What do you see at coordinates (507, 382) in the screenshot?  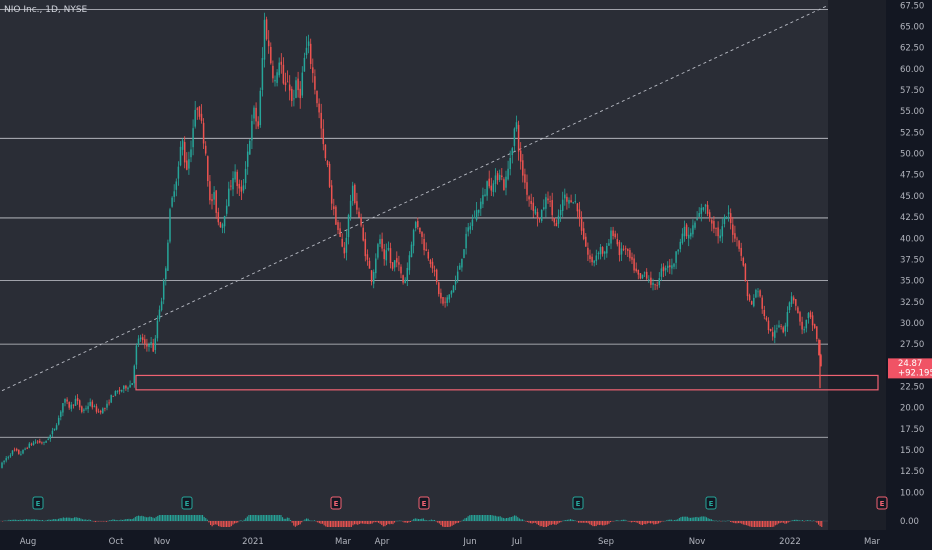 I see `support-zone-rect` at bounding box center [507, 382].